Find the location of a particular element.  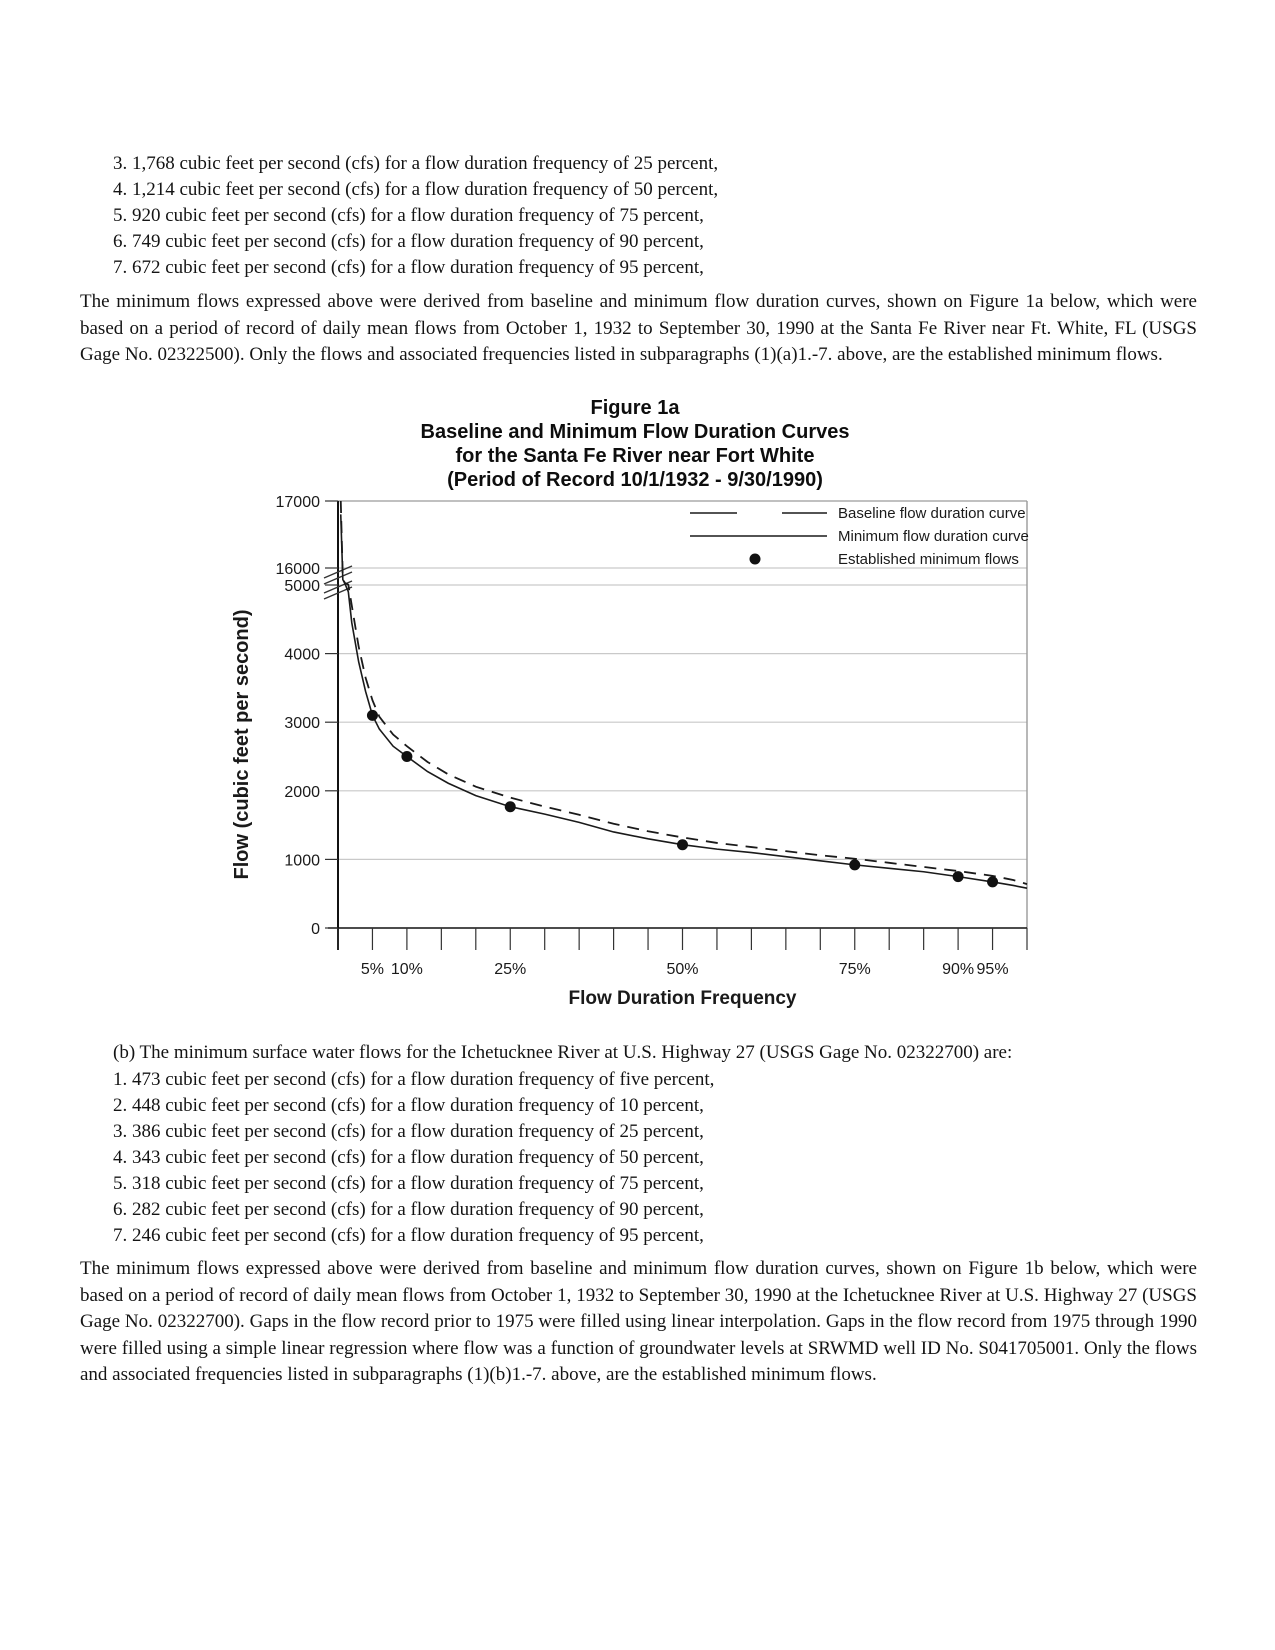

figure-title-line: (Period of Record 10/1/1932 - 9/30/1990) is located at coordinates (635, 480).